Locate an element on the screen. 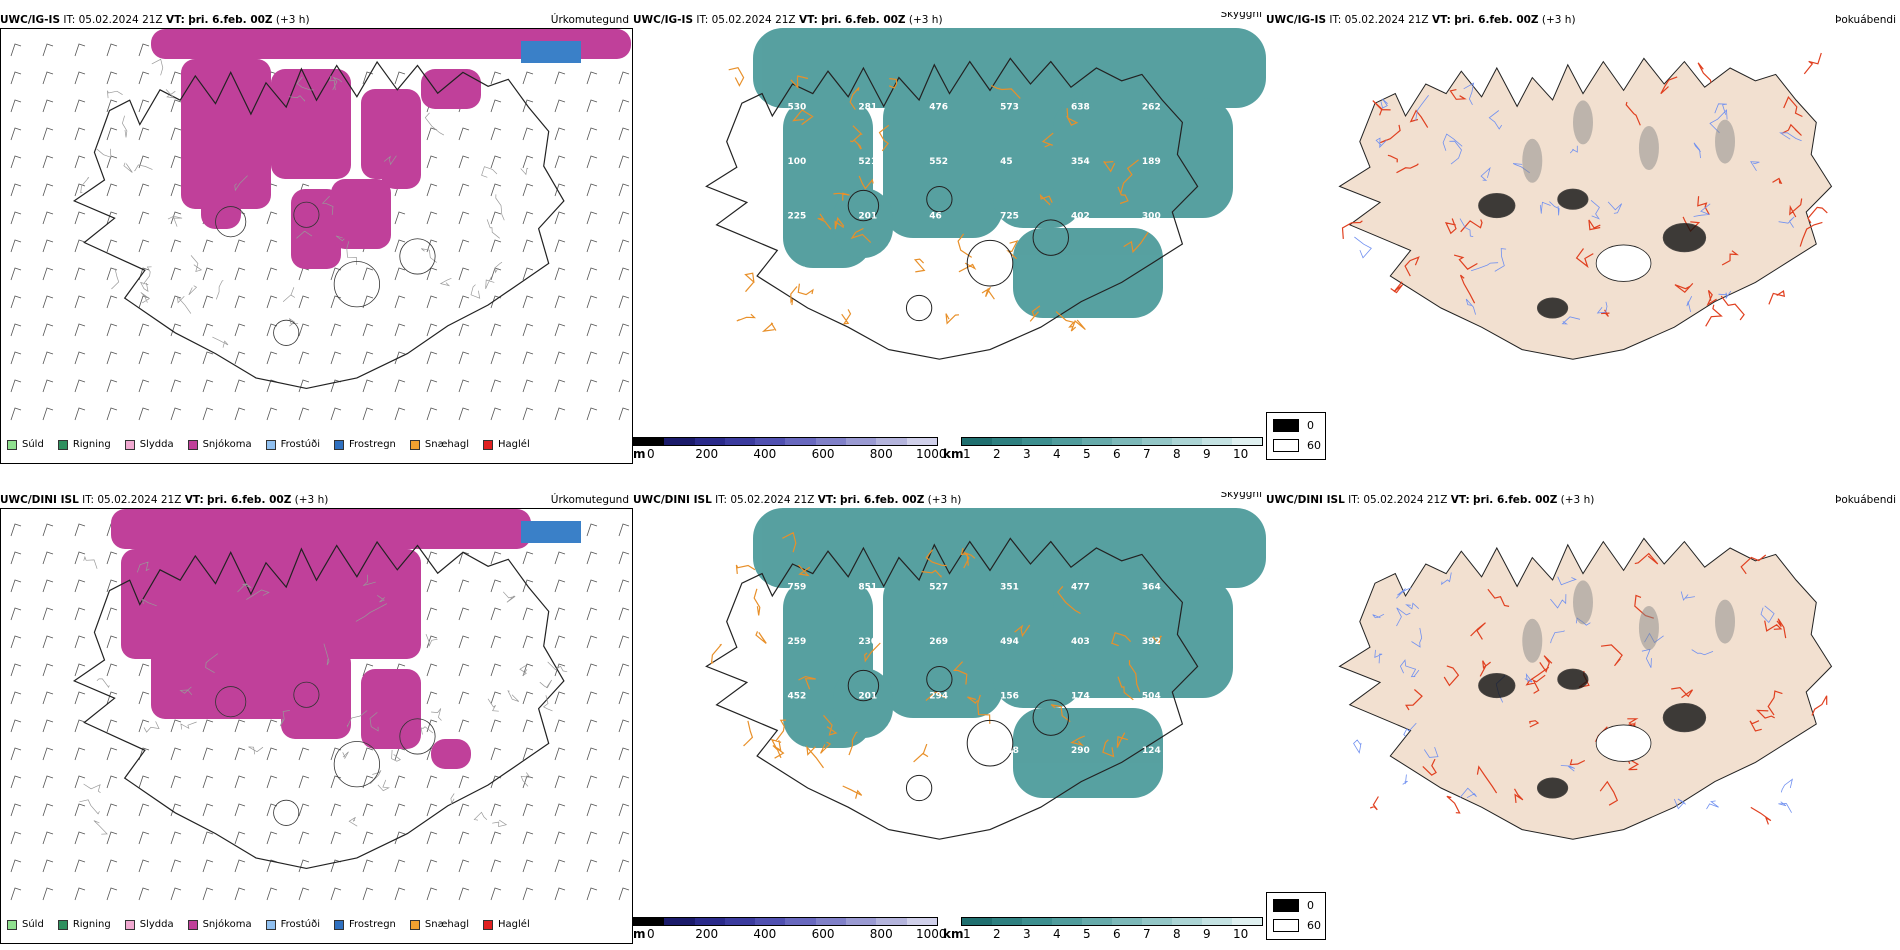  colorbar-tick: 4 is located at coordinates (1057, 934).